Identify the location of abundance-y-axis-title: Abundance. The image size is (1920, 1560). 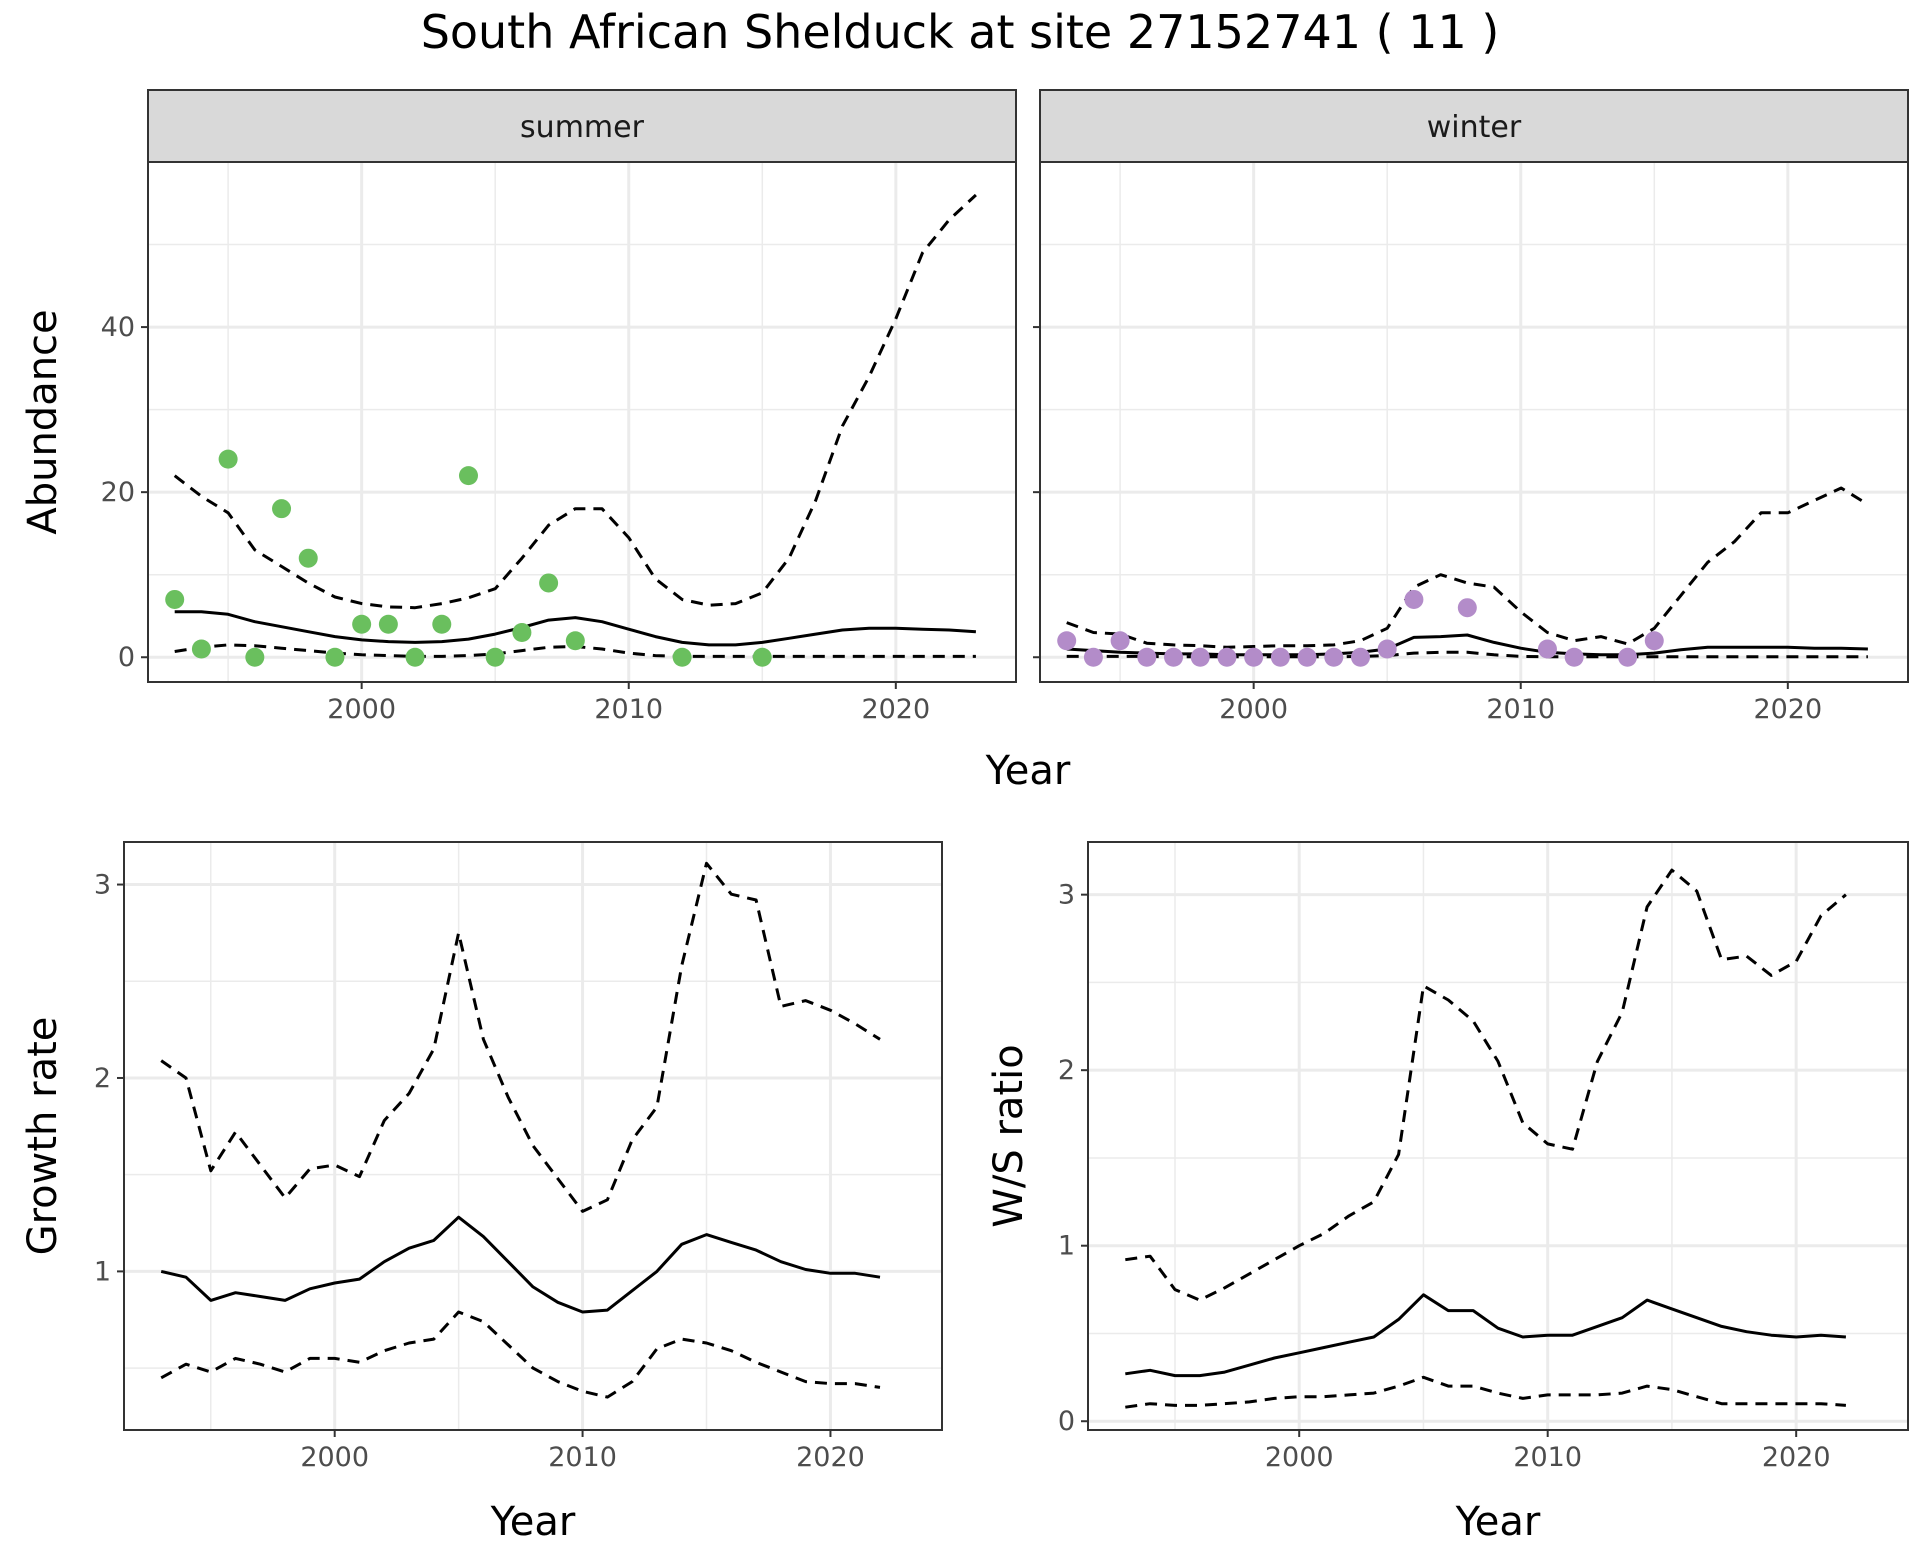
(43, 421).